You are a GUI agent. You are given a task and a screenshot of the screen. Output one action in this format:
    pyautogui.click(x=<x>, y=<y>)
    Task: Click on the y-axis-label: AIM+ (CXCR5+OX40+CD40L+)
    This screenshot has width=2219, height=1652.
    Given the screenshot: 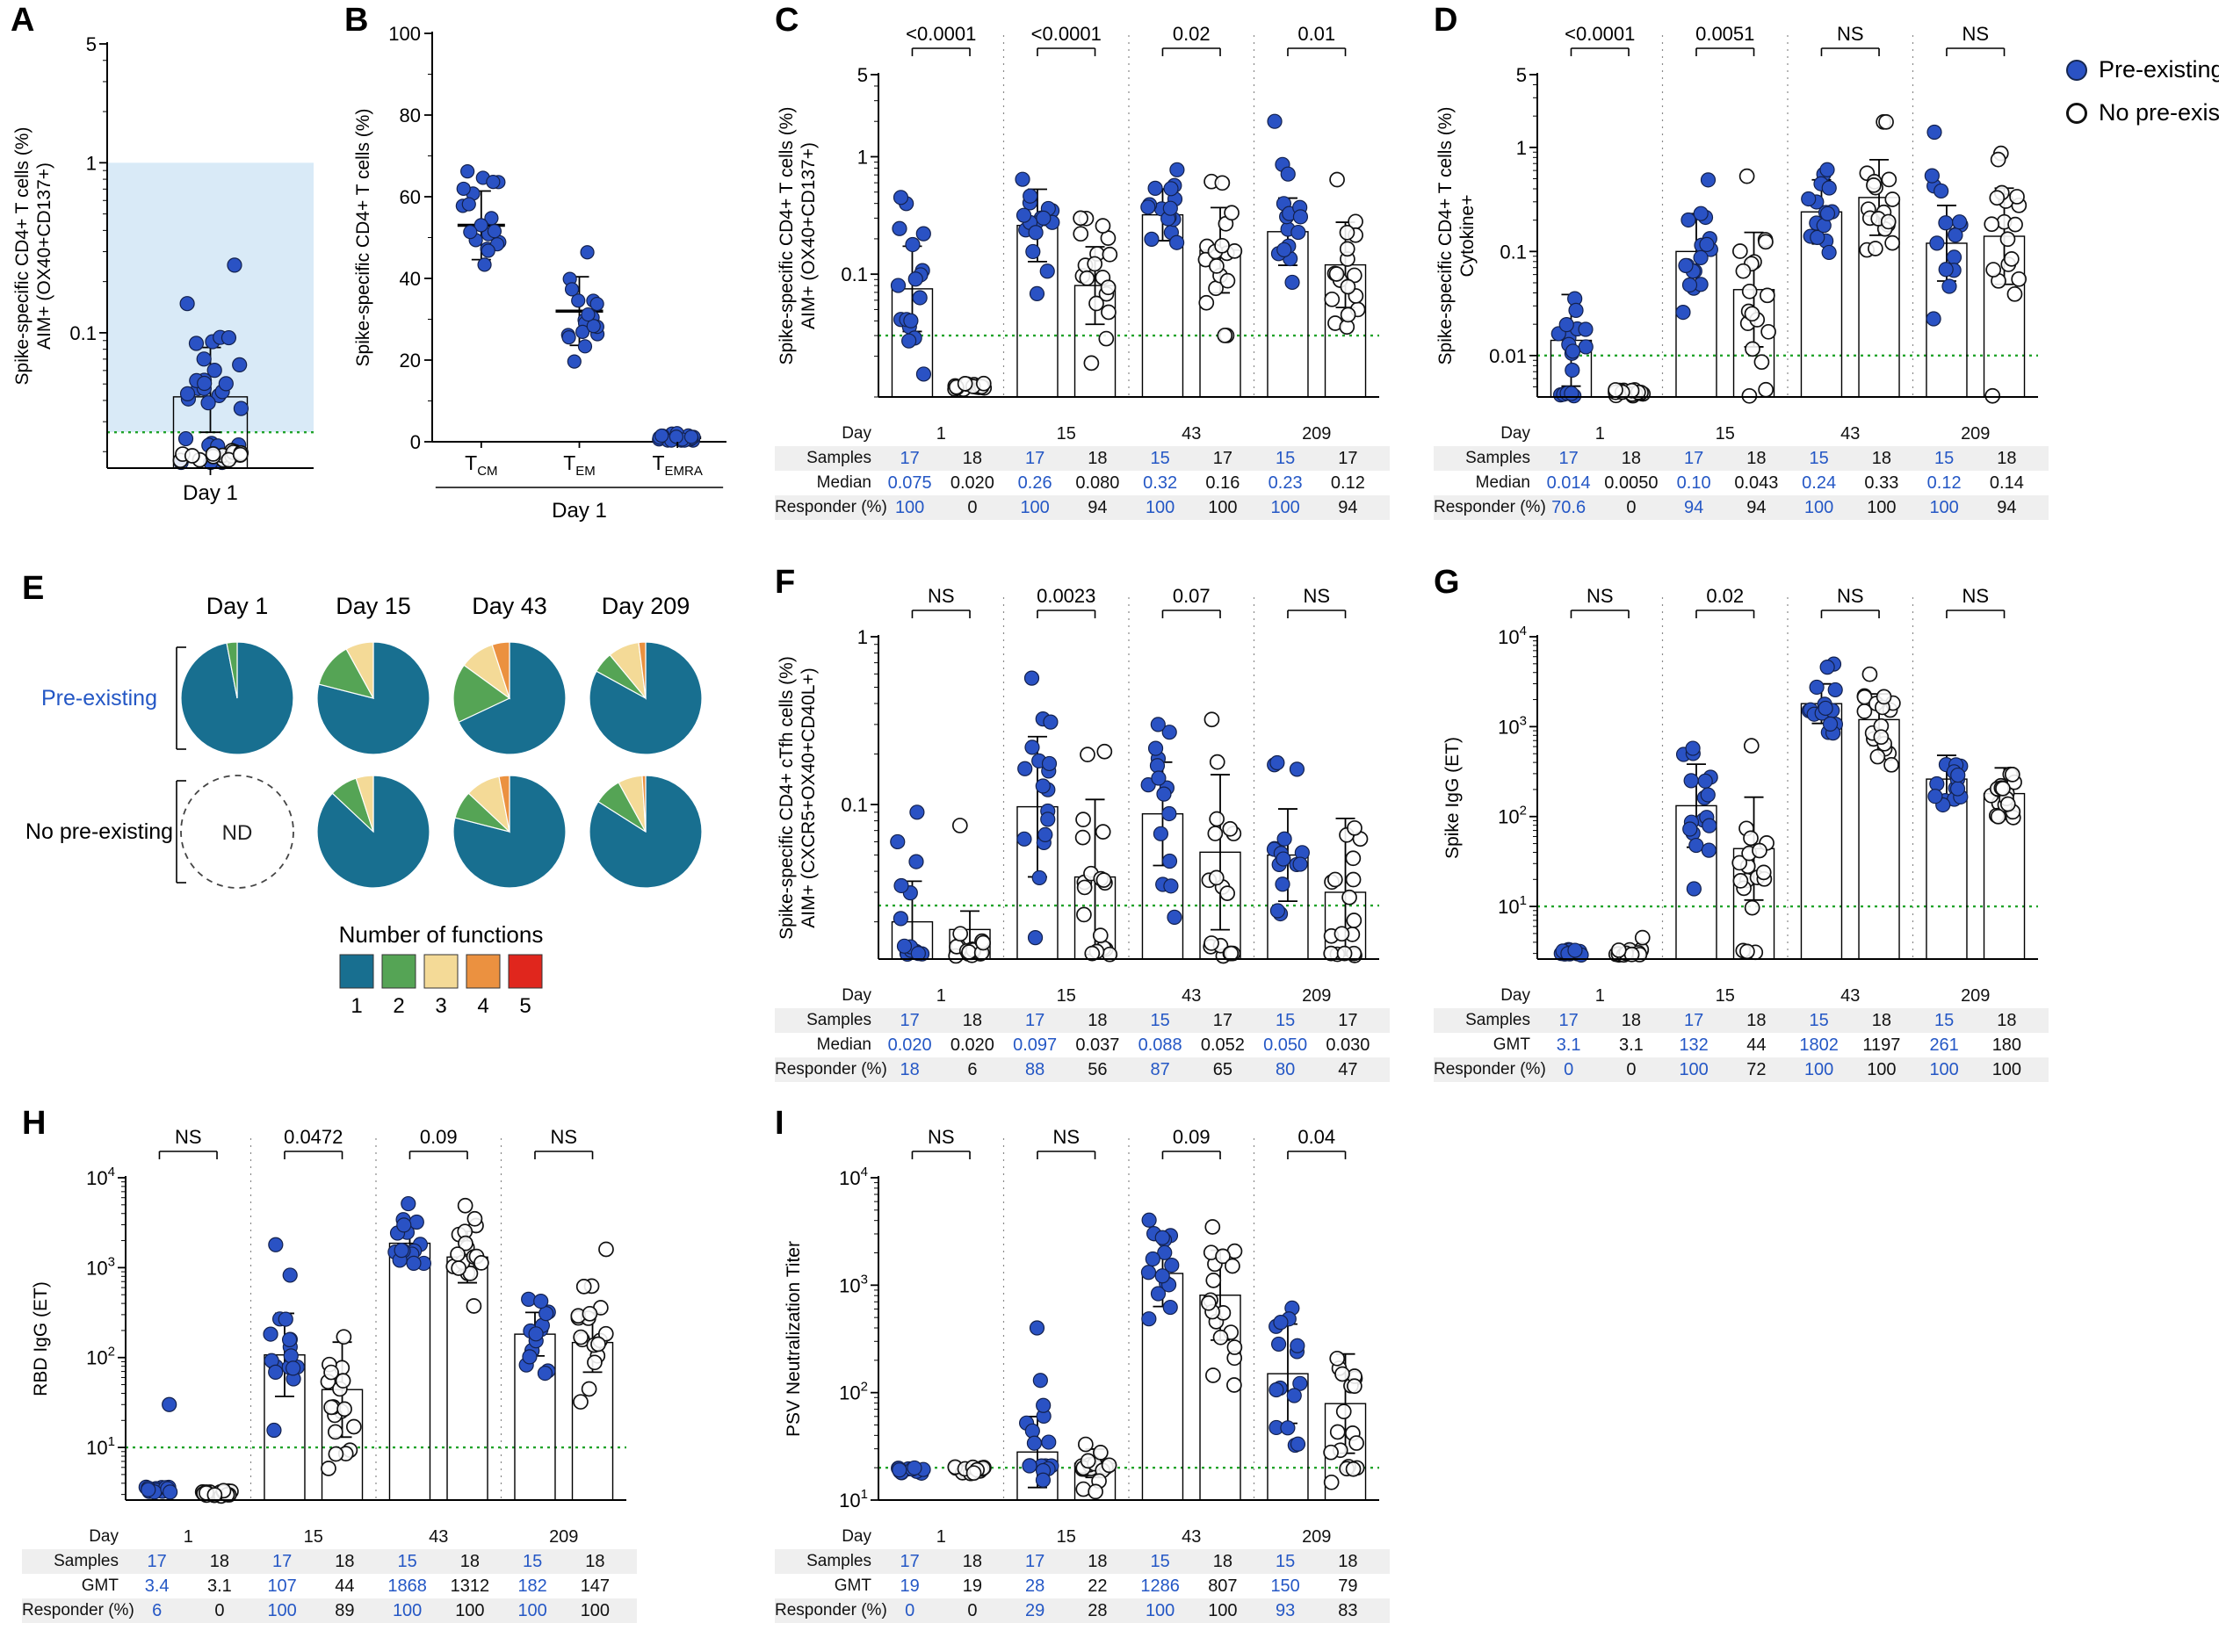 What is the action you would take?
    pyautogui.click(x=809, y=797)
    